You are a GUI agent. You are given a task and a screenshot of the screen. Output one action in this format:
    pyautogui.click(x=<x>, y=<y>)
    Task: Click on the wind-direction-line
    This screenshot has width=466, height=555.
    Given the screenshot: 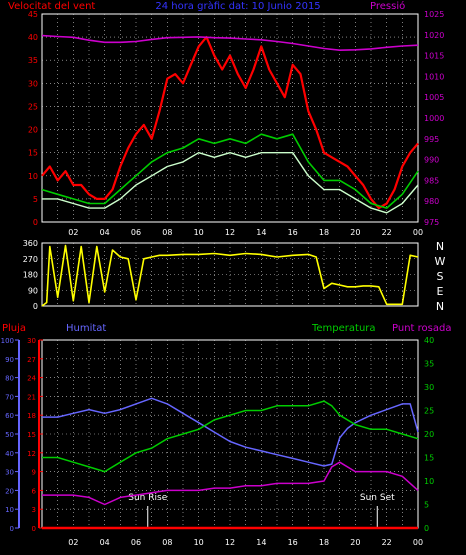 What is the action you would take?
    pyautogui.click(x=230, y=275)
    